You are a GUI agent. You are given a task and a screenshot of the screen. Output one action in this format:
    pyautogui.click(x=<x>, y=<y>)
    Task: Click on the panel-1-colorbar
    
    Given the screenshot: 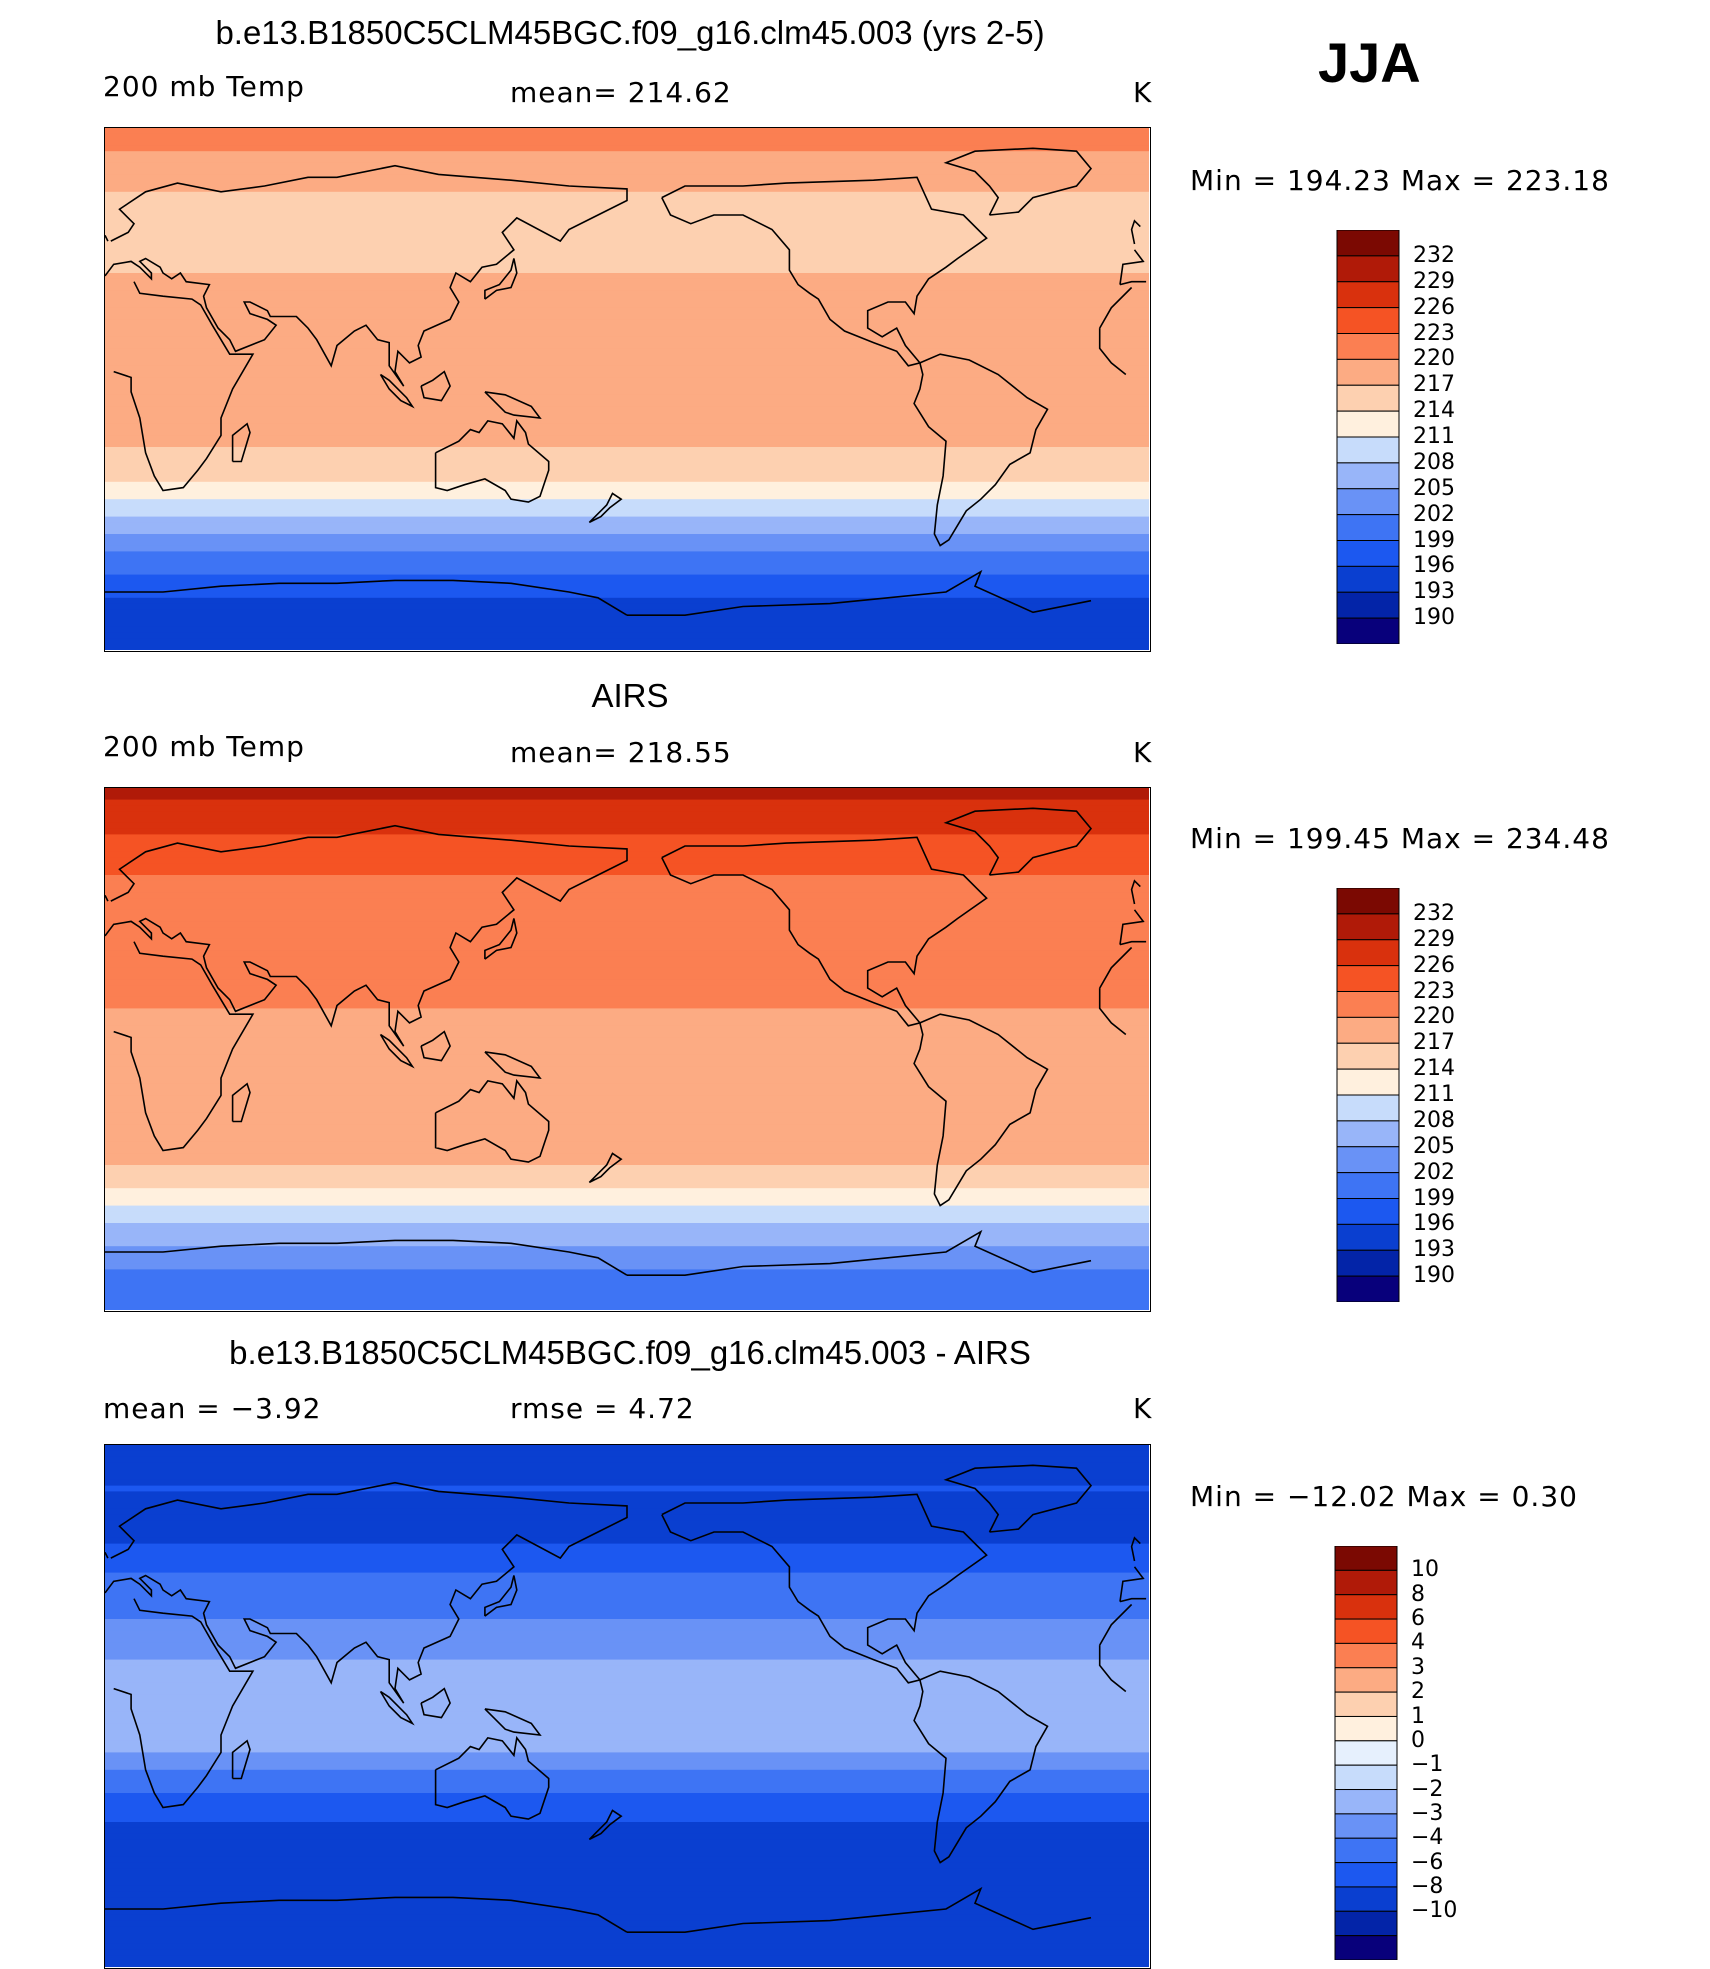 What is the action you would take?
    pyautogui.click(x=1368, y=439)
    